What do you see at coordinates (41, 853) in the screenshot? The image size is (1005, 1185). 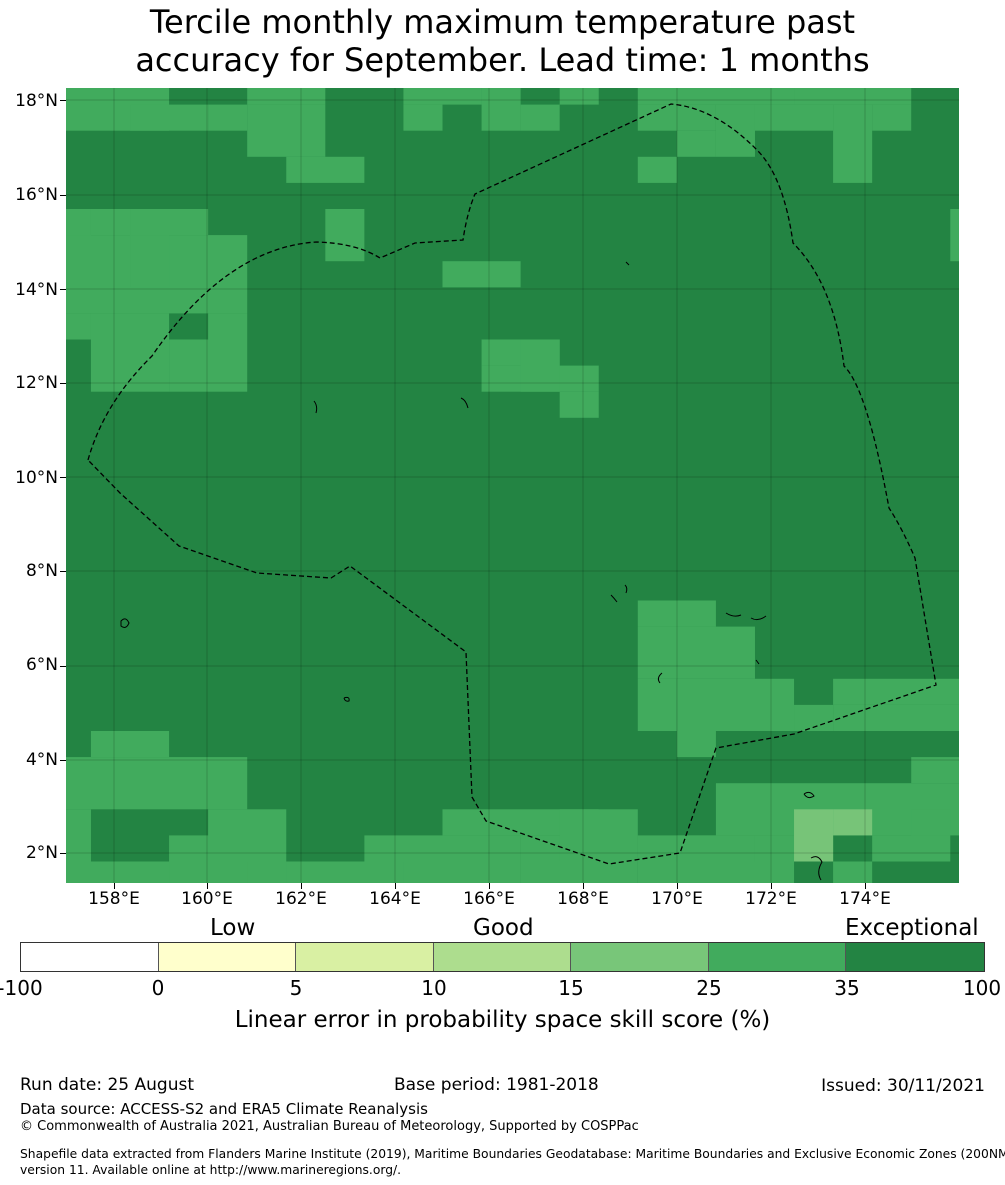 I see `lat-label-2n: 2°N` at bounding box center [41, 853].